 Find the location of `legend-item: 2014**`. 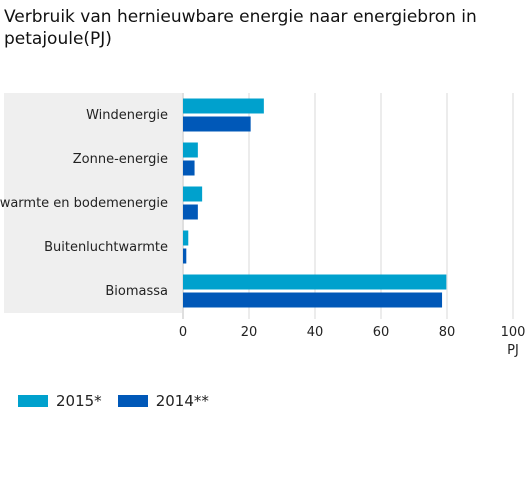

legend-item: 2014** is located at coordinates (163, 401).